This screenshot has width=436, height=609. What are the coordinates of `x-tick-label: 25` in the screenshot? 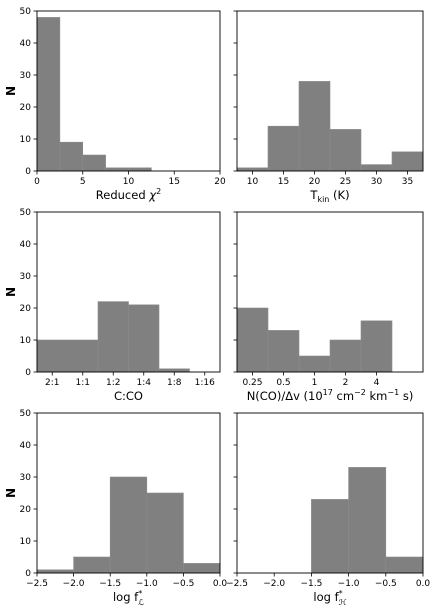 It's located at (345, 182).